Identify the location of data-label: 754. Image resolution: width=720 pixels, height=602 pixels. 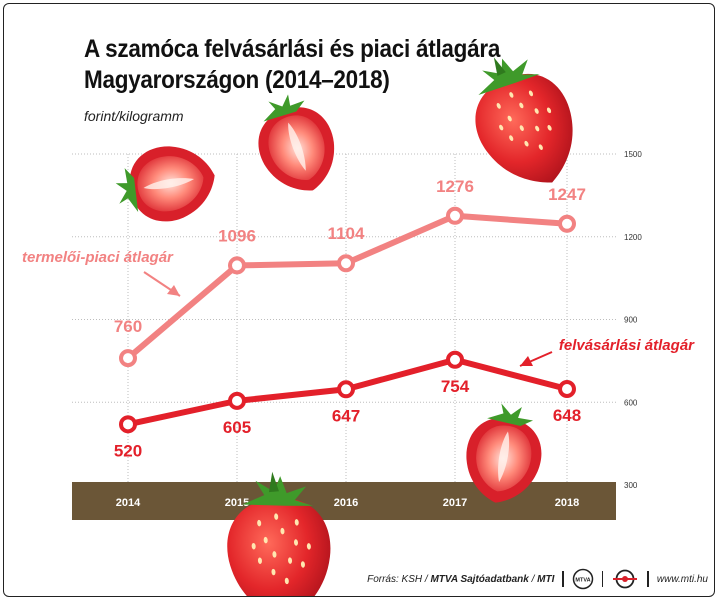
(455, 386).